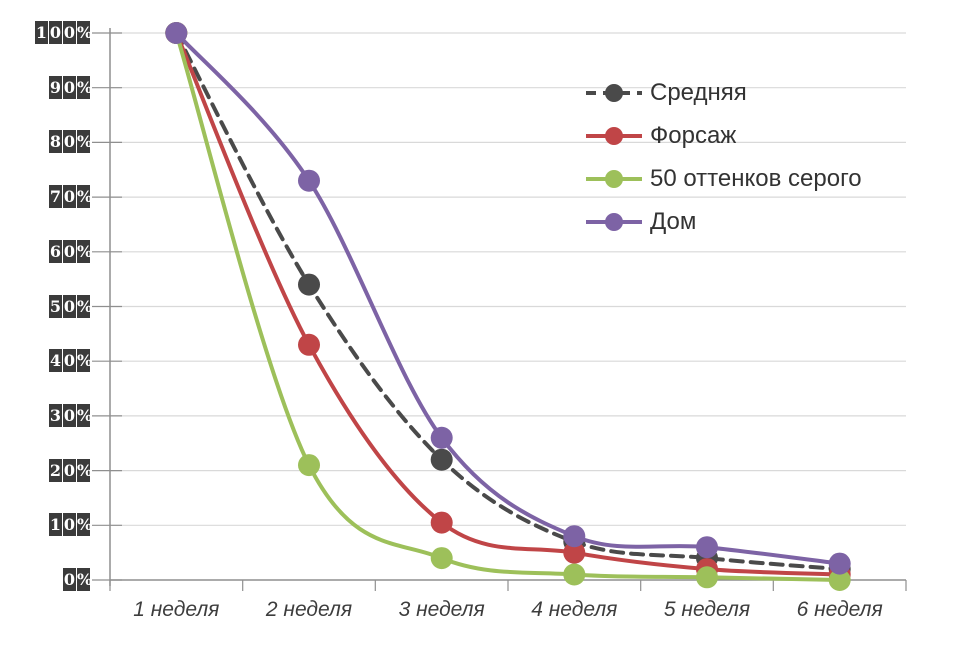  Describe the element at coordinates (55, 470) in the screenshot. I see `y-axis-tick-char: 2` at that location.